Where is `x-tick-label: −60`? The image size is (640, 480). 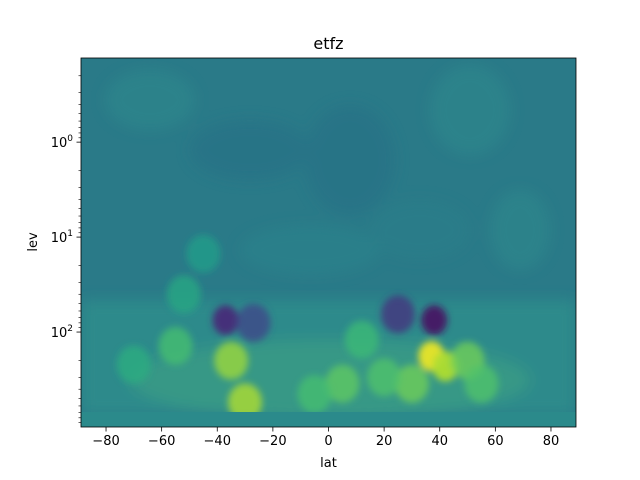
x-tick-label: −60 is located at coordinates (161, 441).